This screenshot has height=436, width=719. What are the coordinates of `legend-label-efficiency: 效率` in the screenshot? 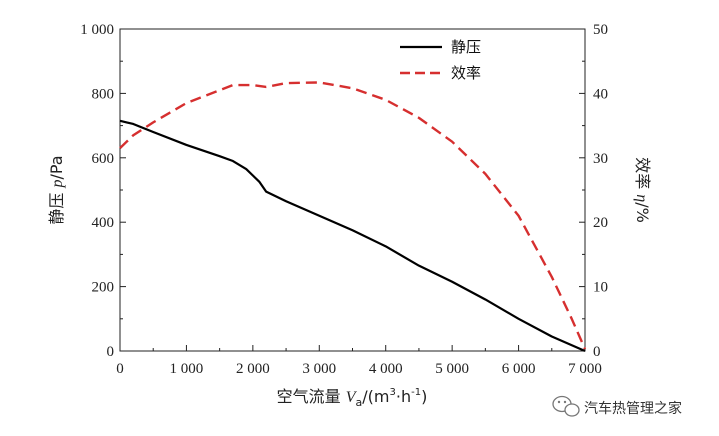 It's located at (466, 73).